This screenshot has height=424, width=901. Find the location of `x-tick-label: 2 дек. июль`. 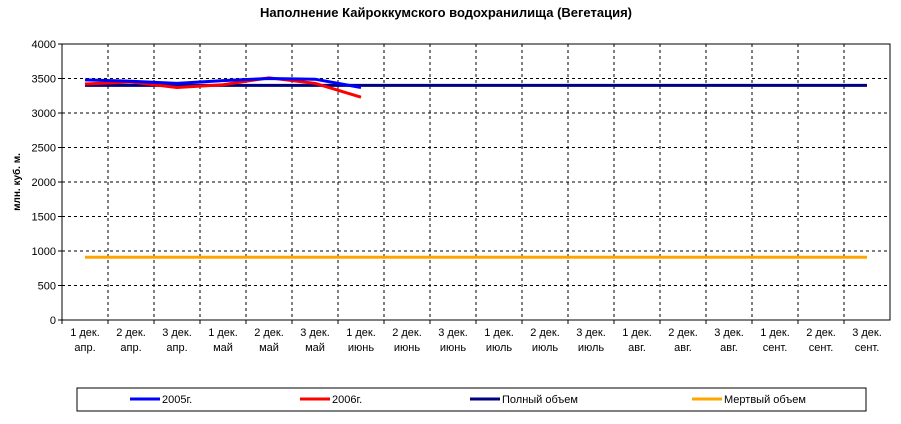

x-tick-label: 2 дек. июль is located at coordinates (545, 340).